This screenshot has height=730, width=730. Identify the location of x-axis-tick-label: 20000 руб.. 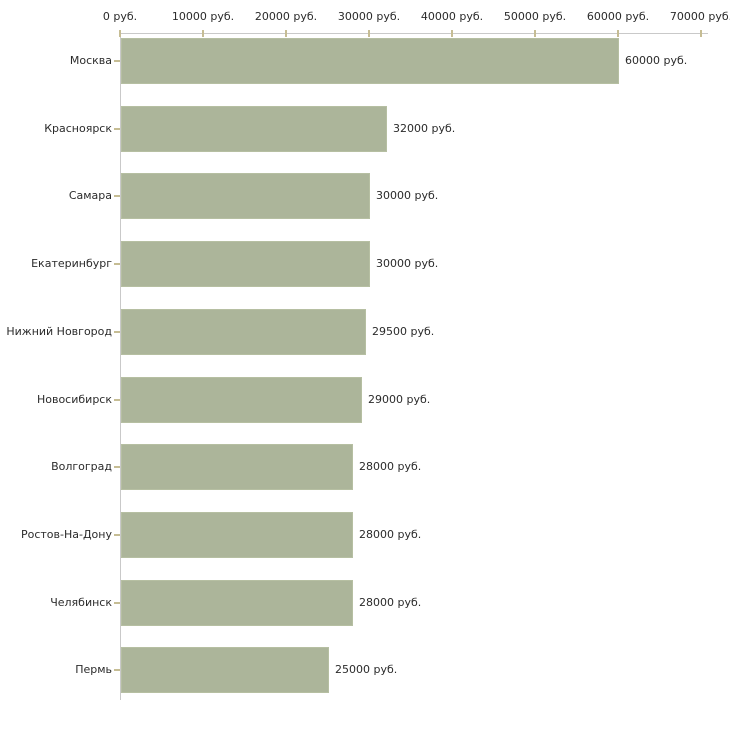
(286, 16).